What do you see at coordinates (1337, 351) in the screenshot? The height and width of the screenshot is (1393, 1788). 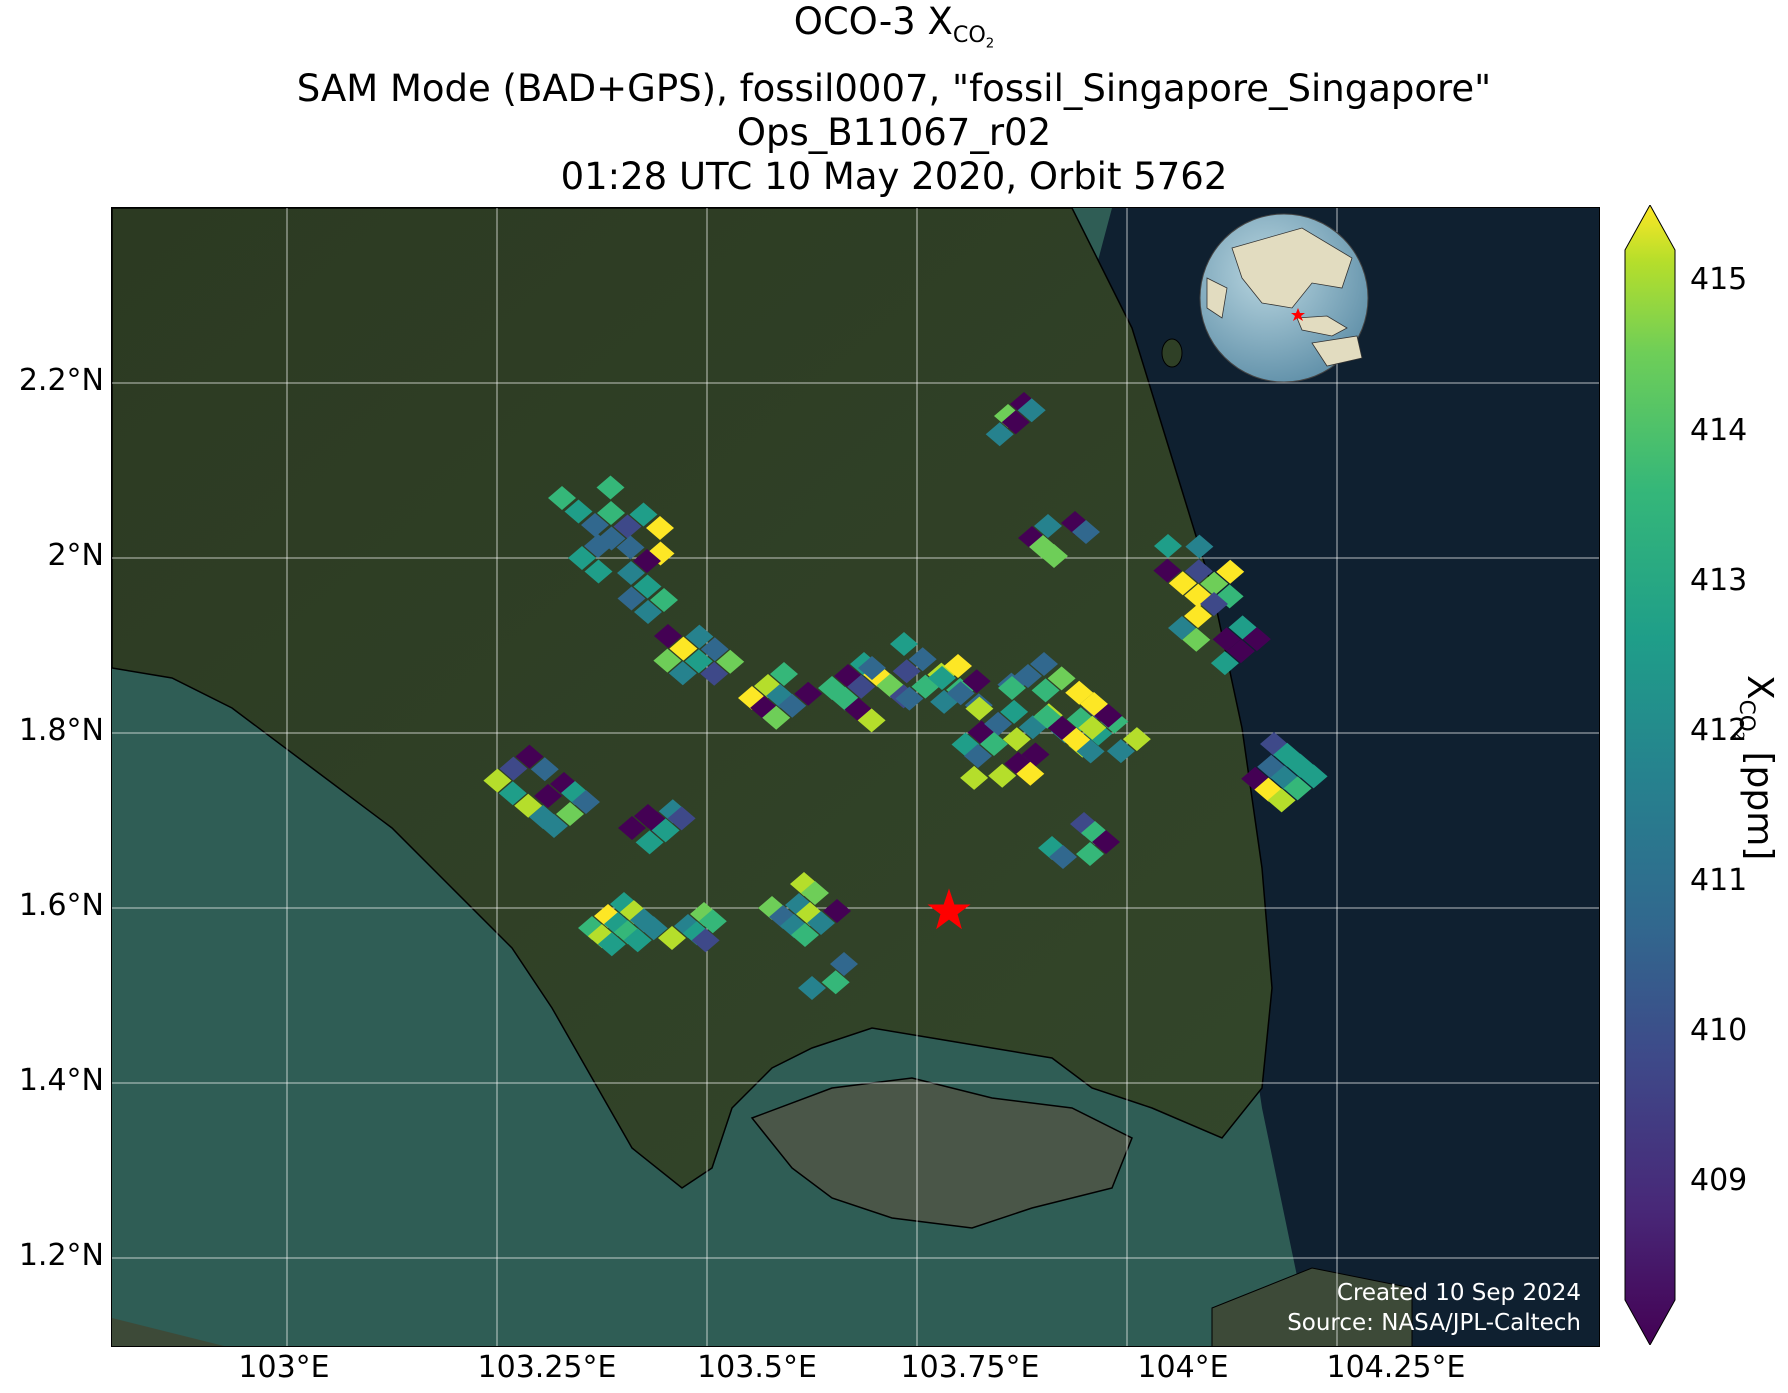 I see `globe-australia` at bounding box center [1337, 351].